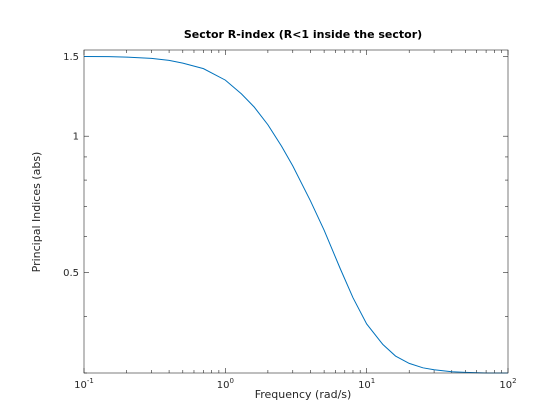  What do you see at coordinates (71, 165) in the screenshot?
I see `y-tick-labels: 0.5 1 1.5` at bounding box center [71, 165].